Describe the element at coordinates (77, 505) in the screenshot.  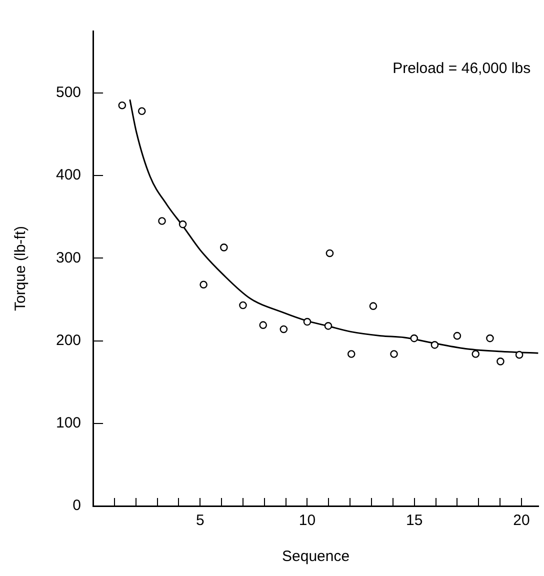
I see `y-tick-label: 0` at that location.